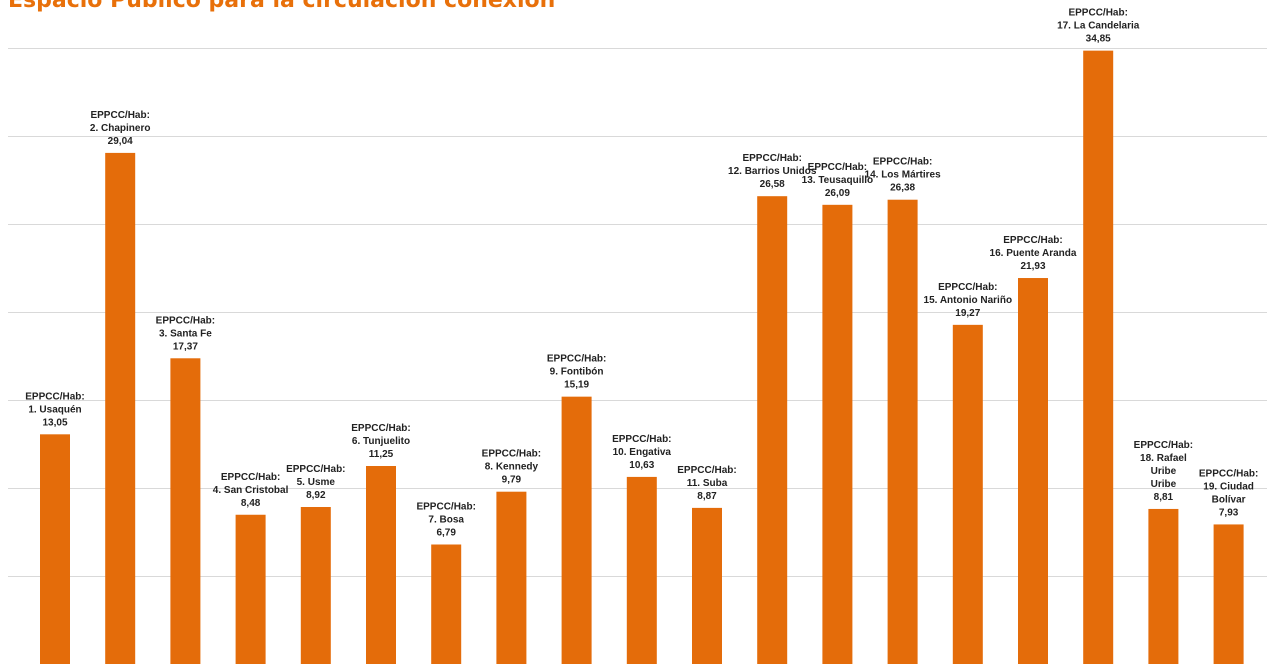 This screenshot has width=1267, height=664. I want to click on data-label-line: 10,63, so click(641, 465).